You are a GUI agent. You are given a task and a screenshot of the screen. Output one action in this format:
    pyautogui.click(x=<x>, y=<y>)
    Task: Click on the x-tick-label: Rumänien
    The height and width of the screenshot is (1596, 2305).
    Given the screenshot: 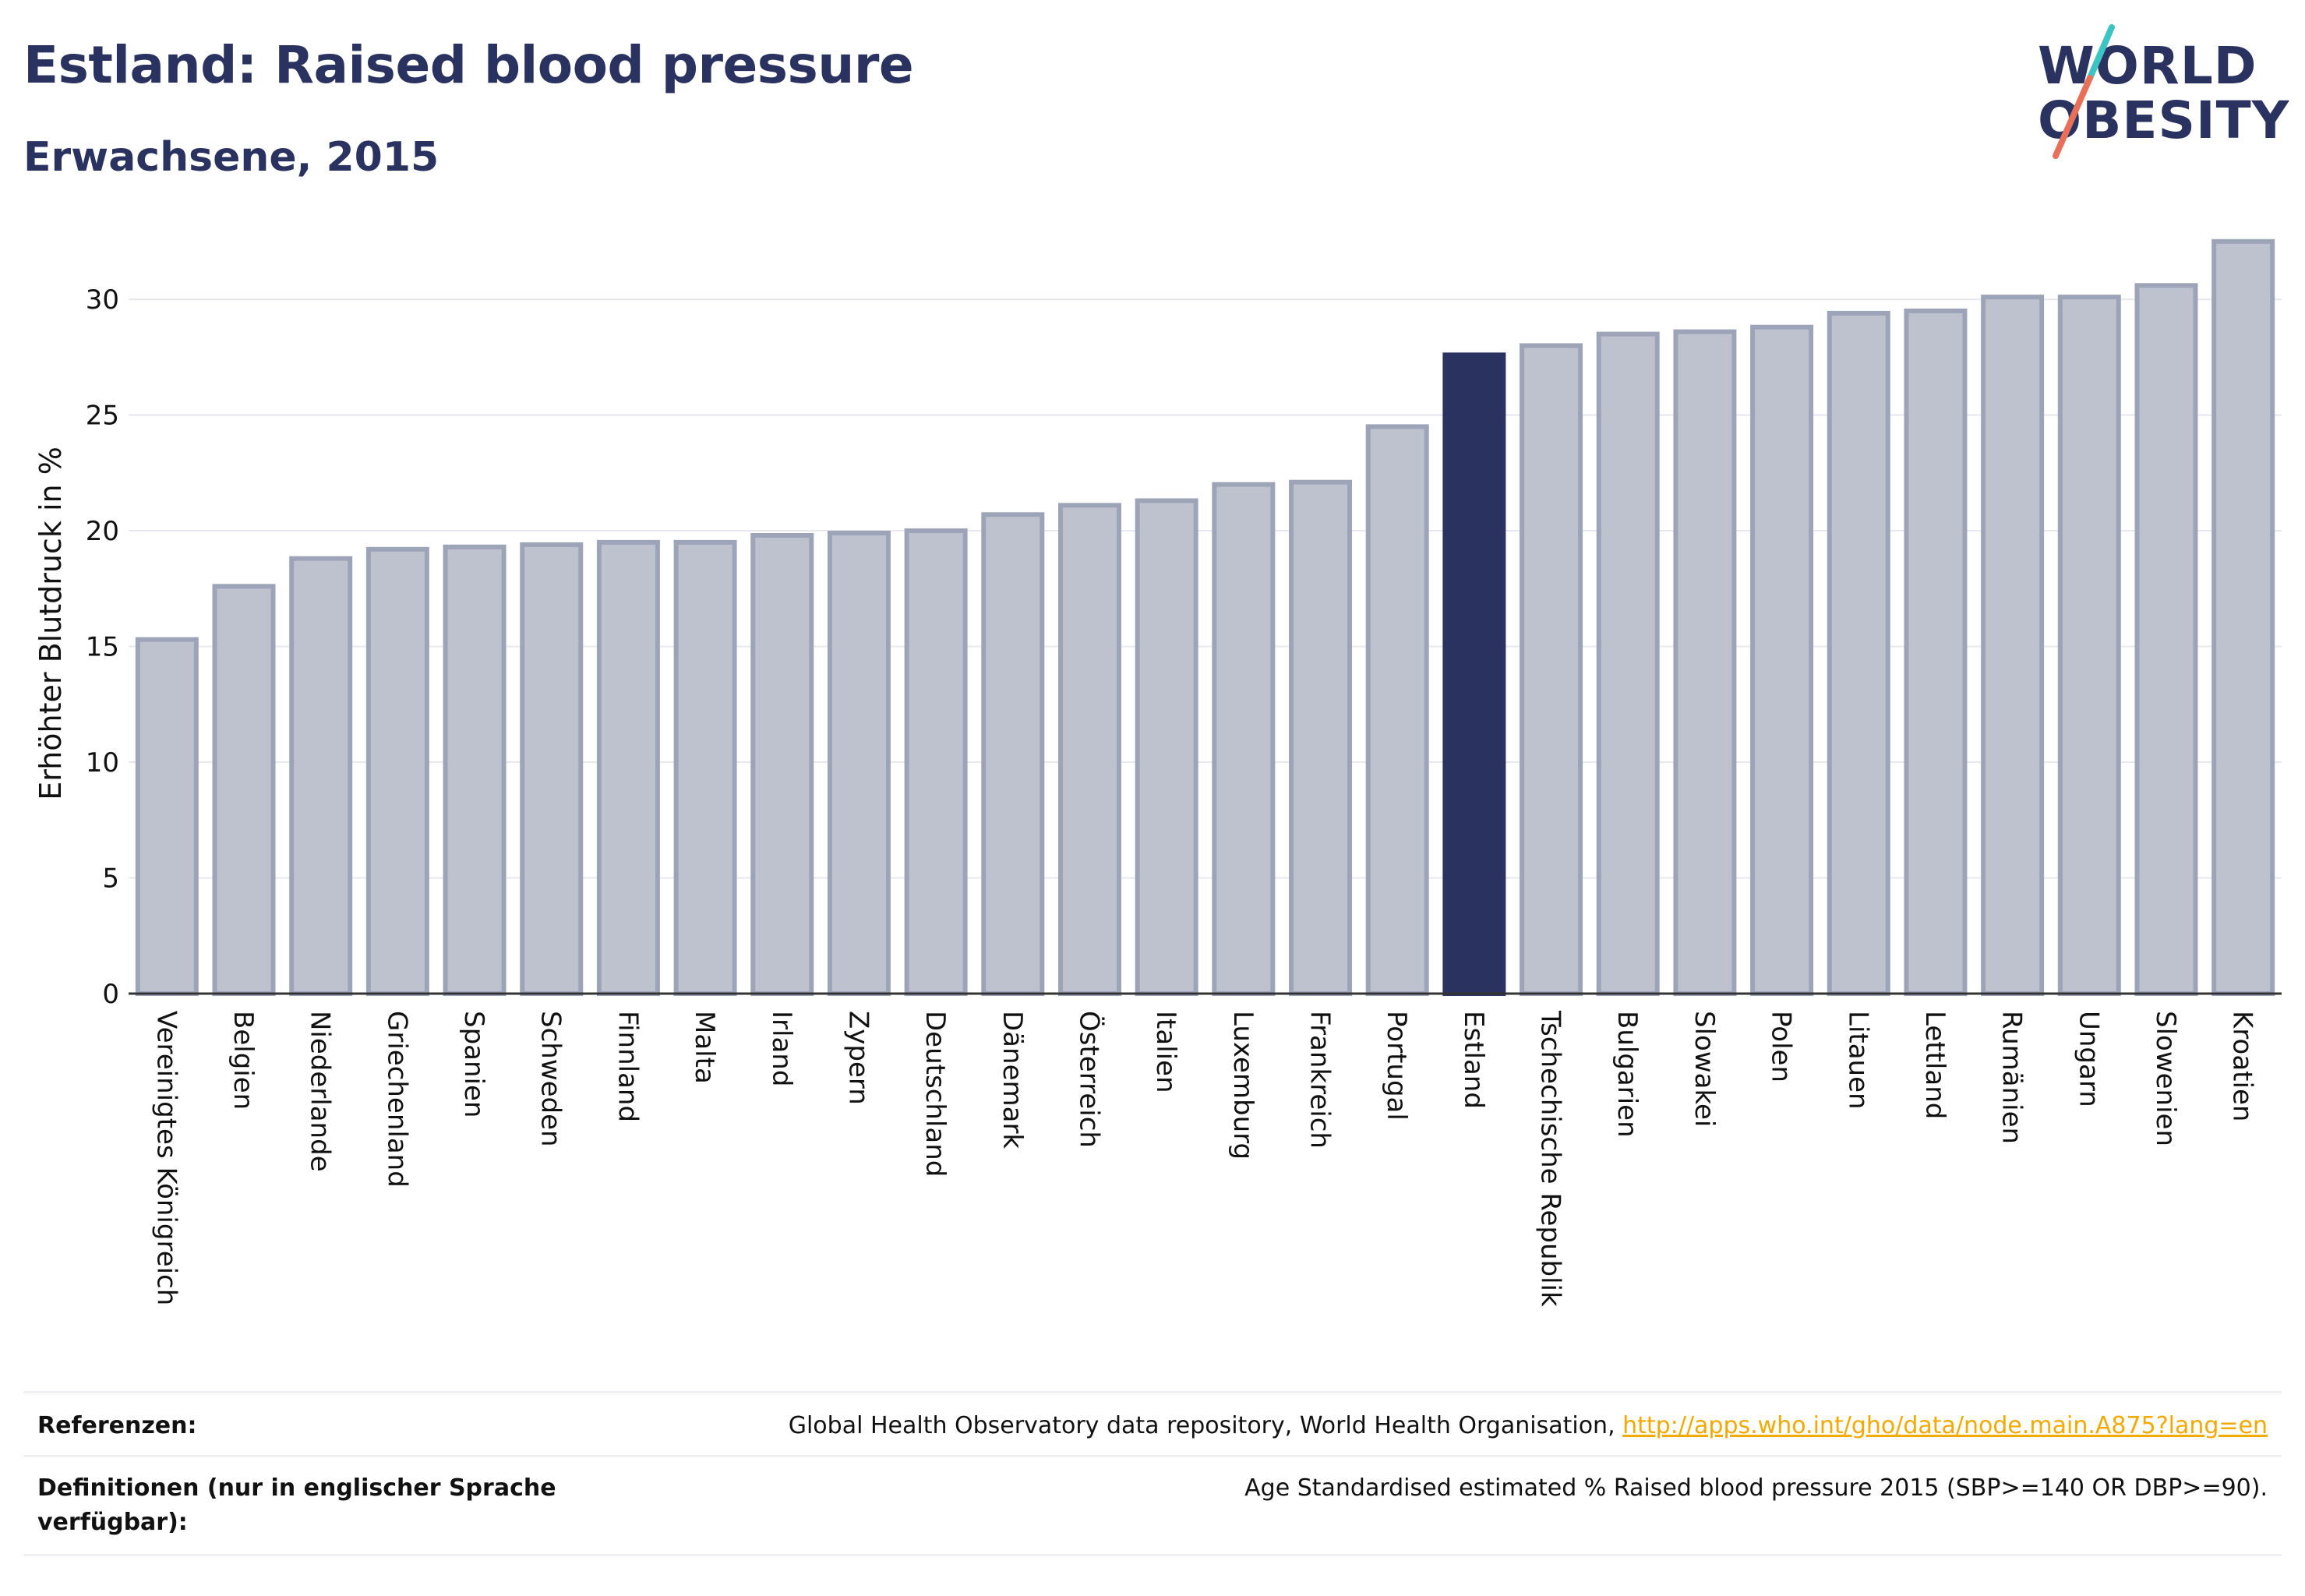 What is the action you would take?
    pyautogui.click(x=2012, y=1077)
    